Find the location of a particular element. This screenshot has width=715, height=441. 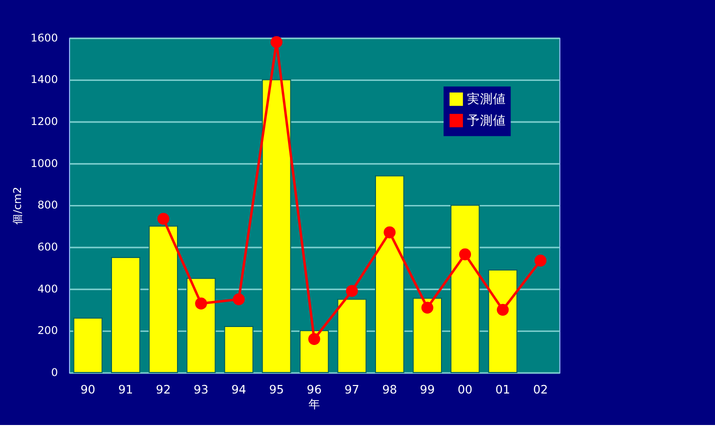

x-tick-label: 99 is located at coordinates (427, 389).